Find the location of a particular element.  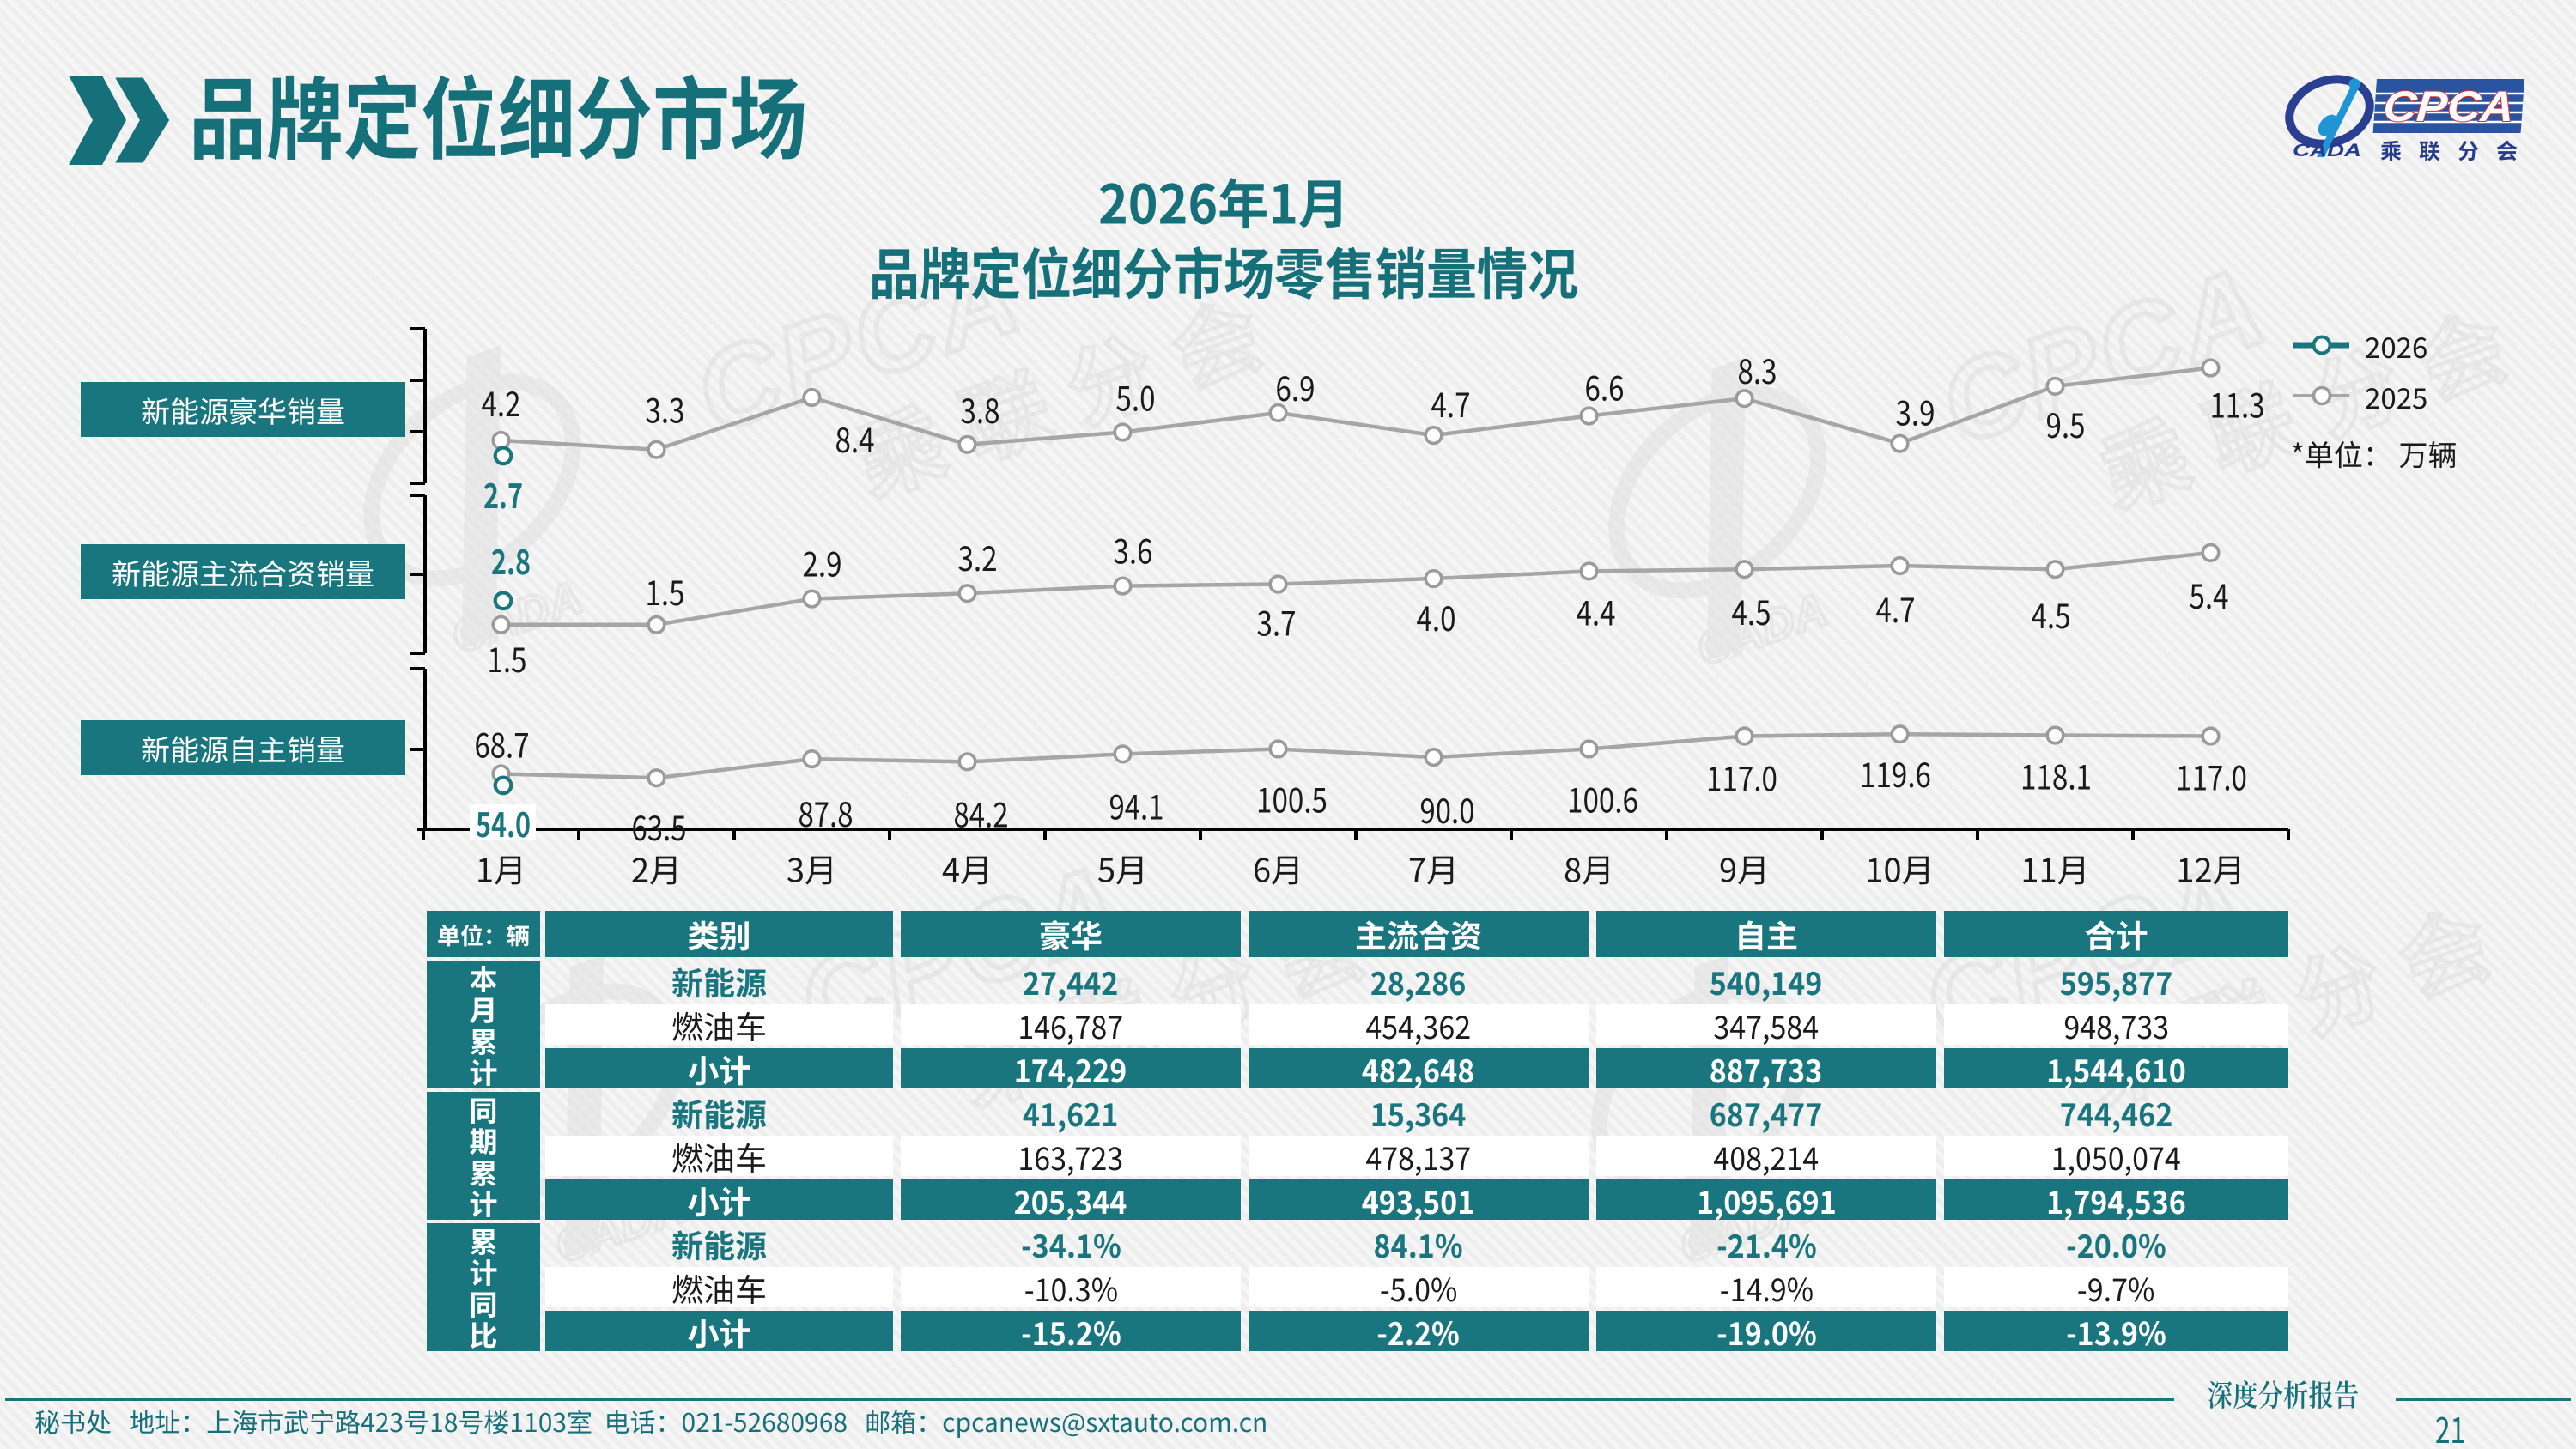

svg-text: 8月 is located at coordinates (1589, 868).